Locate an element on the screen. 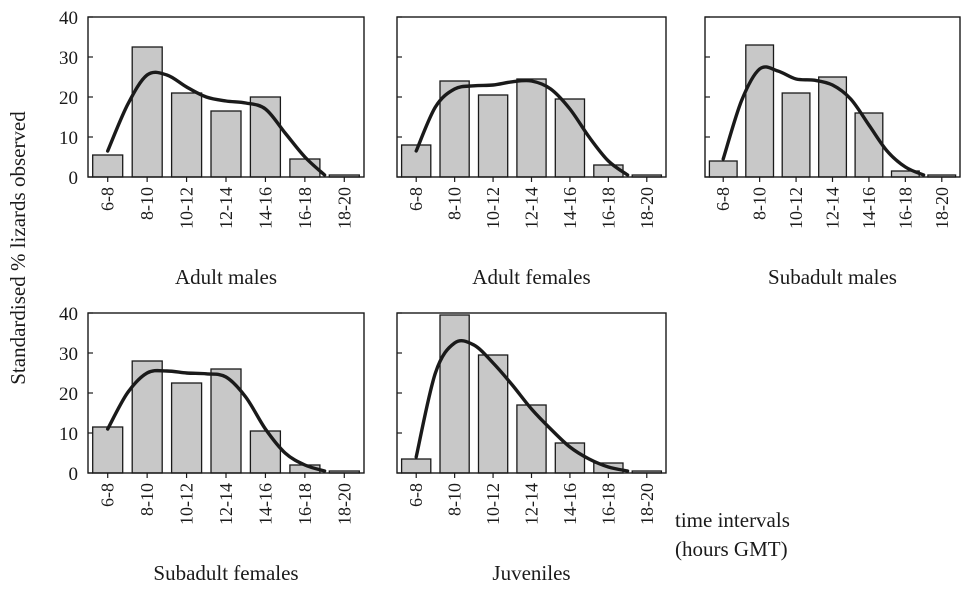 The width and height of the screenshot is (965, 589). panel-title: Adult males is located at coordinates (226, 277).